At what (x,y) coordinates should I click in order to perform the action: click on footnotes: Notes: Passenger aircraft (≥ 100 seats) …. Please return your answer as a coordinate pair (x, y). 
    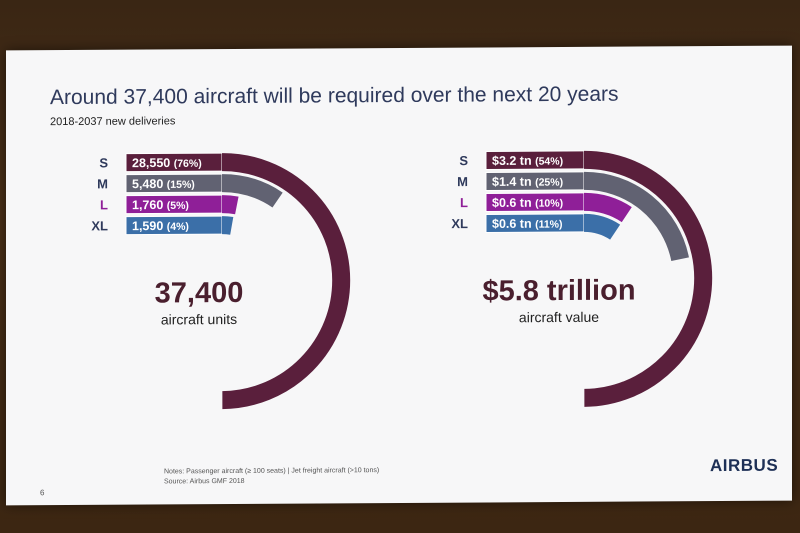
    Looking at the image, I should click on (271, 476).